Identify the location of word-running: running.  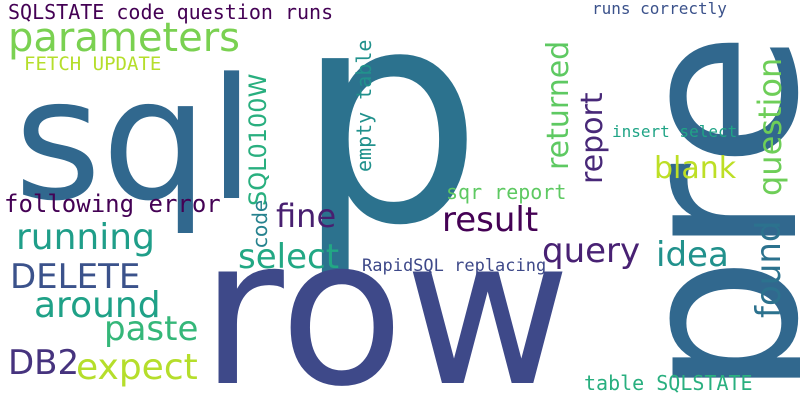
(85, 237).